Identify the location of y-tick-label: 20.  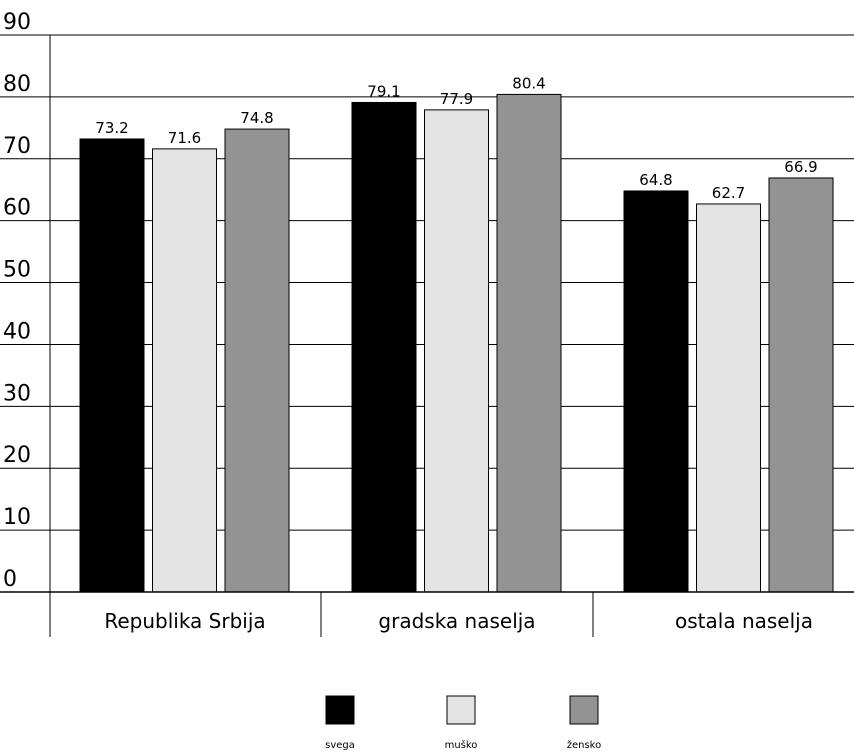
(17, 455).